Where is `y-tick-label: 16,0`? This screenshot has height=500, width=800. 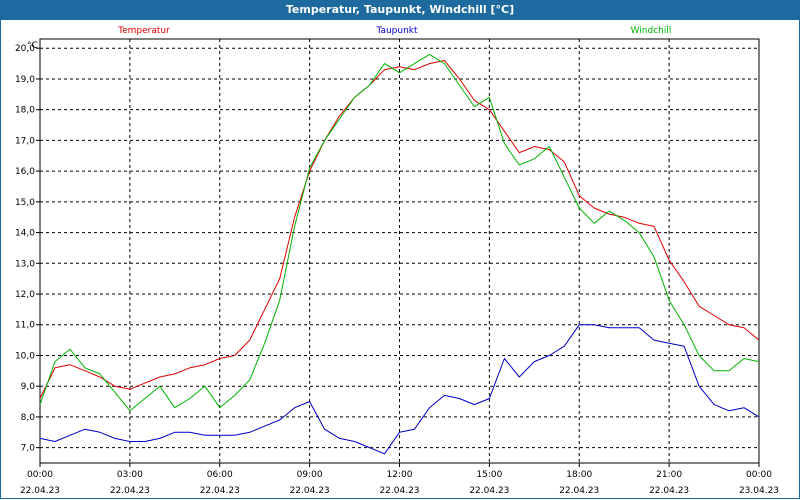
y-tick-label: 16,0 is located at coordinates (25, 172).